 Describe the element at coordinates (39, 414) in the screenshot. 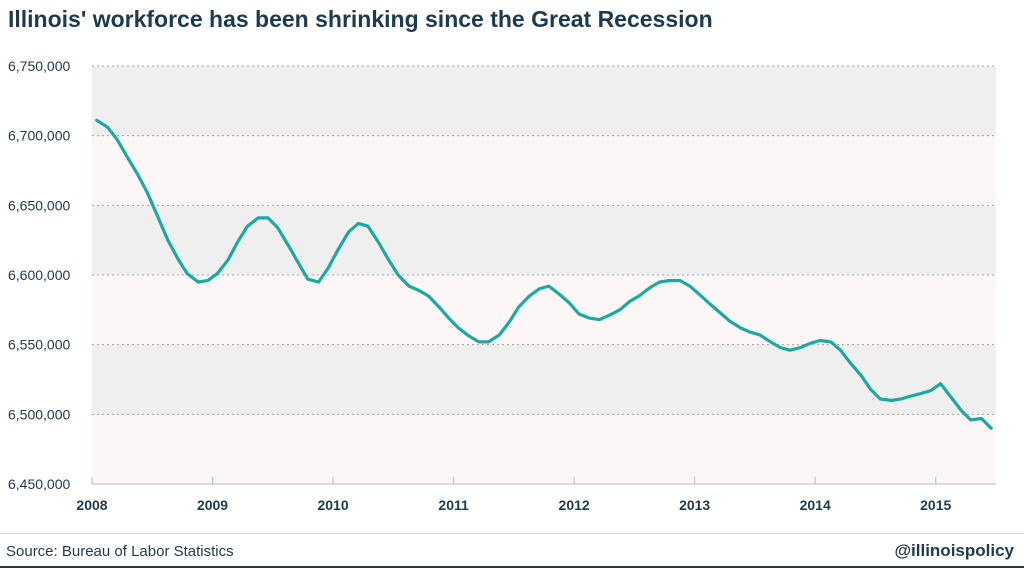

I see `y-tick-label: 6,500,000` at that location.